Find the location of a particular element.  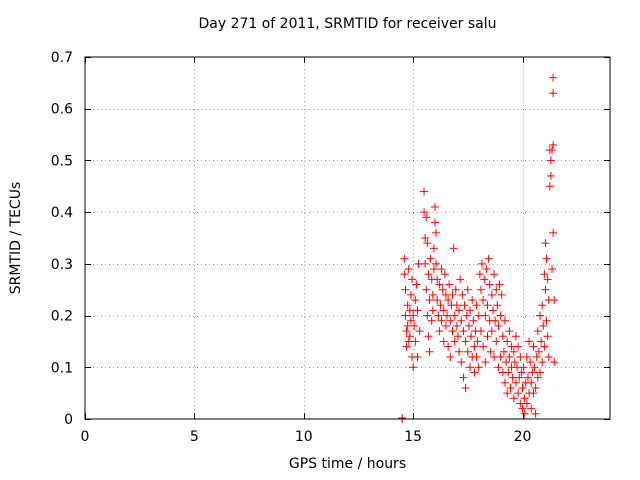

x-tick-label: 20 is located at coordinates (523, 437).